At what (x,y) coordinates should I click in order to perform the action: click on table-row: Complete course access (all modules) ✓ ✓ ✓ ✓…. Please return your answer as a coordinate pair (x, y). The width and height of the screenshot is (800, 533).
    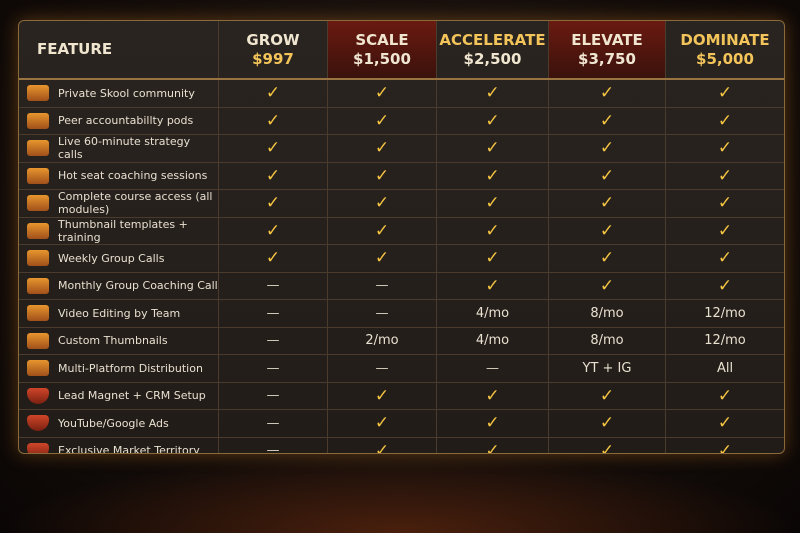
    Looking at the image, I should click on (401, 204).